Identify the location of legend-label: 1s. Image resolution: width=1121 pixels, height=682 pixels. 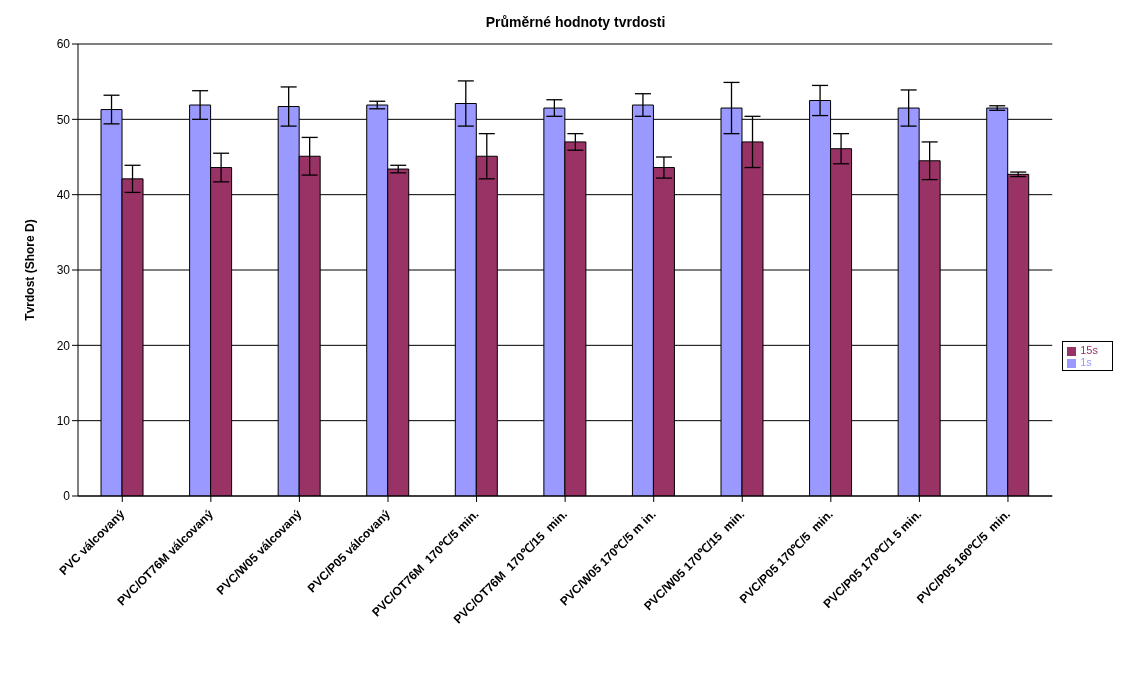
(1086, 362).